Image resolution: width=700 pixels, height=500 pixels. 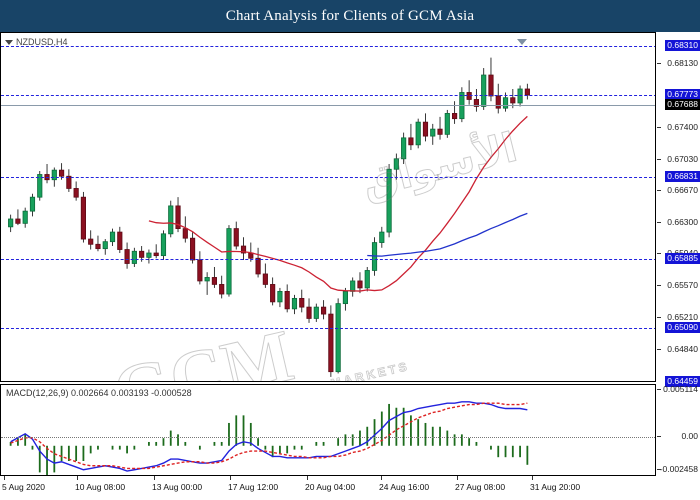 What do you see at coordinates (100, 487) in the screenshot?
I see `time-axis-label: 10 Aug 08:00` at bounding box center [100, 487].